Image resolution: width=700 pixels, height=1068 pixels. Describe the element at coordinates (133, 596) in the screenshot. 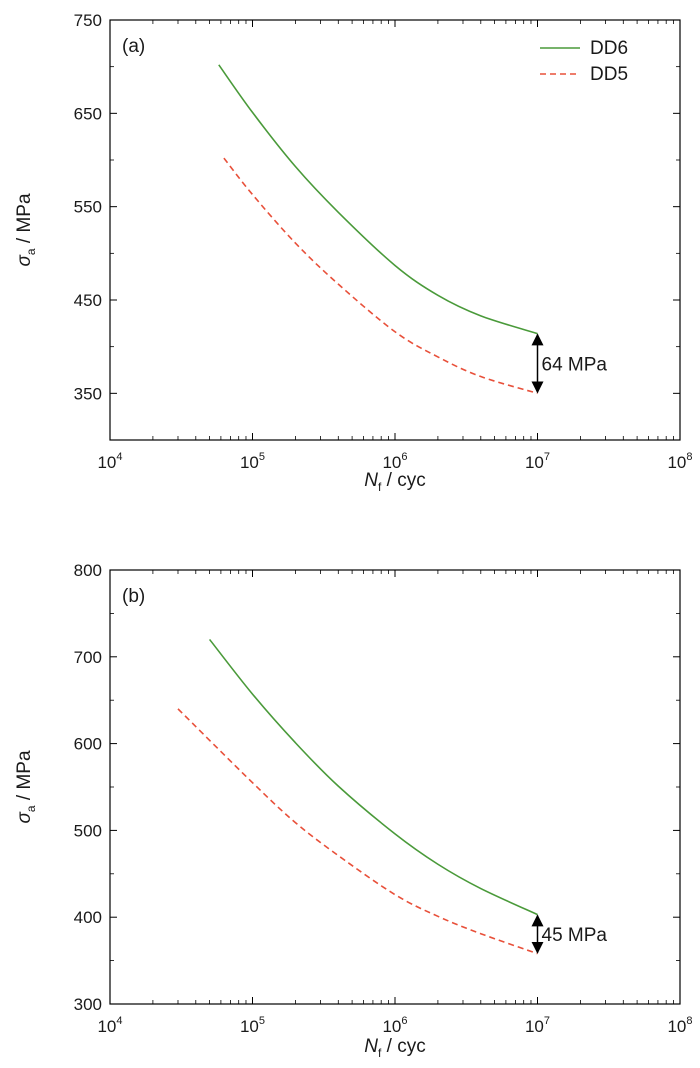

I see `panel-label: (b)` at that location.